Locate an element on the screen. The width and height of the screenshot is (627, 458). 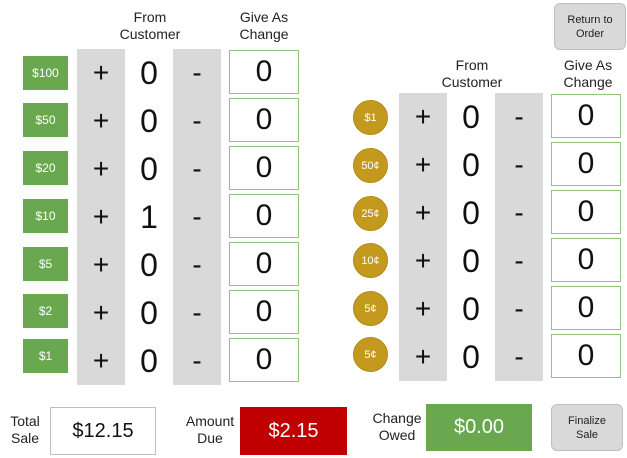
coin-label-10-cent: 10¢ is located at coordinates (370, 260).